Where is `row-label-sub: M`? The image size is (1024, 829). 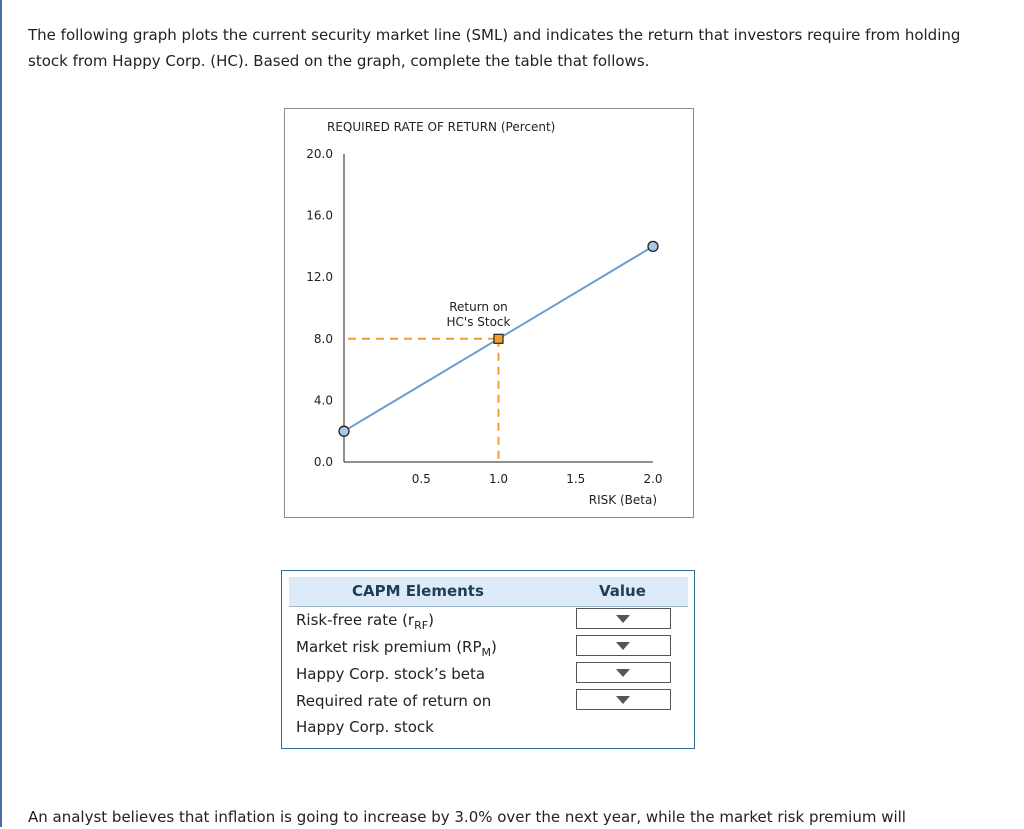
row-label-sub: M is located at coordinates (486, 652).